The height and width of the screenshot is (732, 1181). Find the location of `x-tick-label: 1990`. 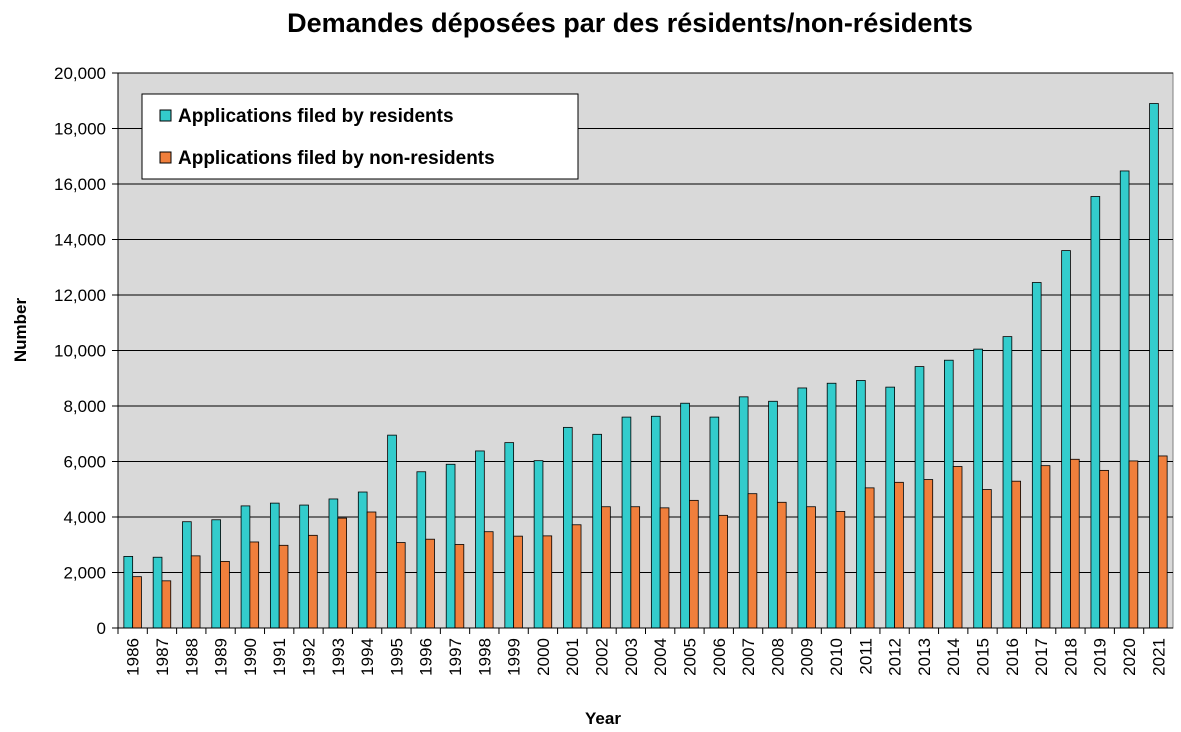

x-tick-label: 1990 is located at coordinates (250, 657).